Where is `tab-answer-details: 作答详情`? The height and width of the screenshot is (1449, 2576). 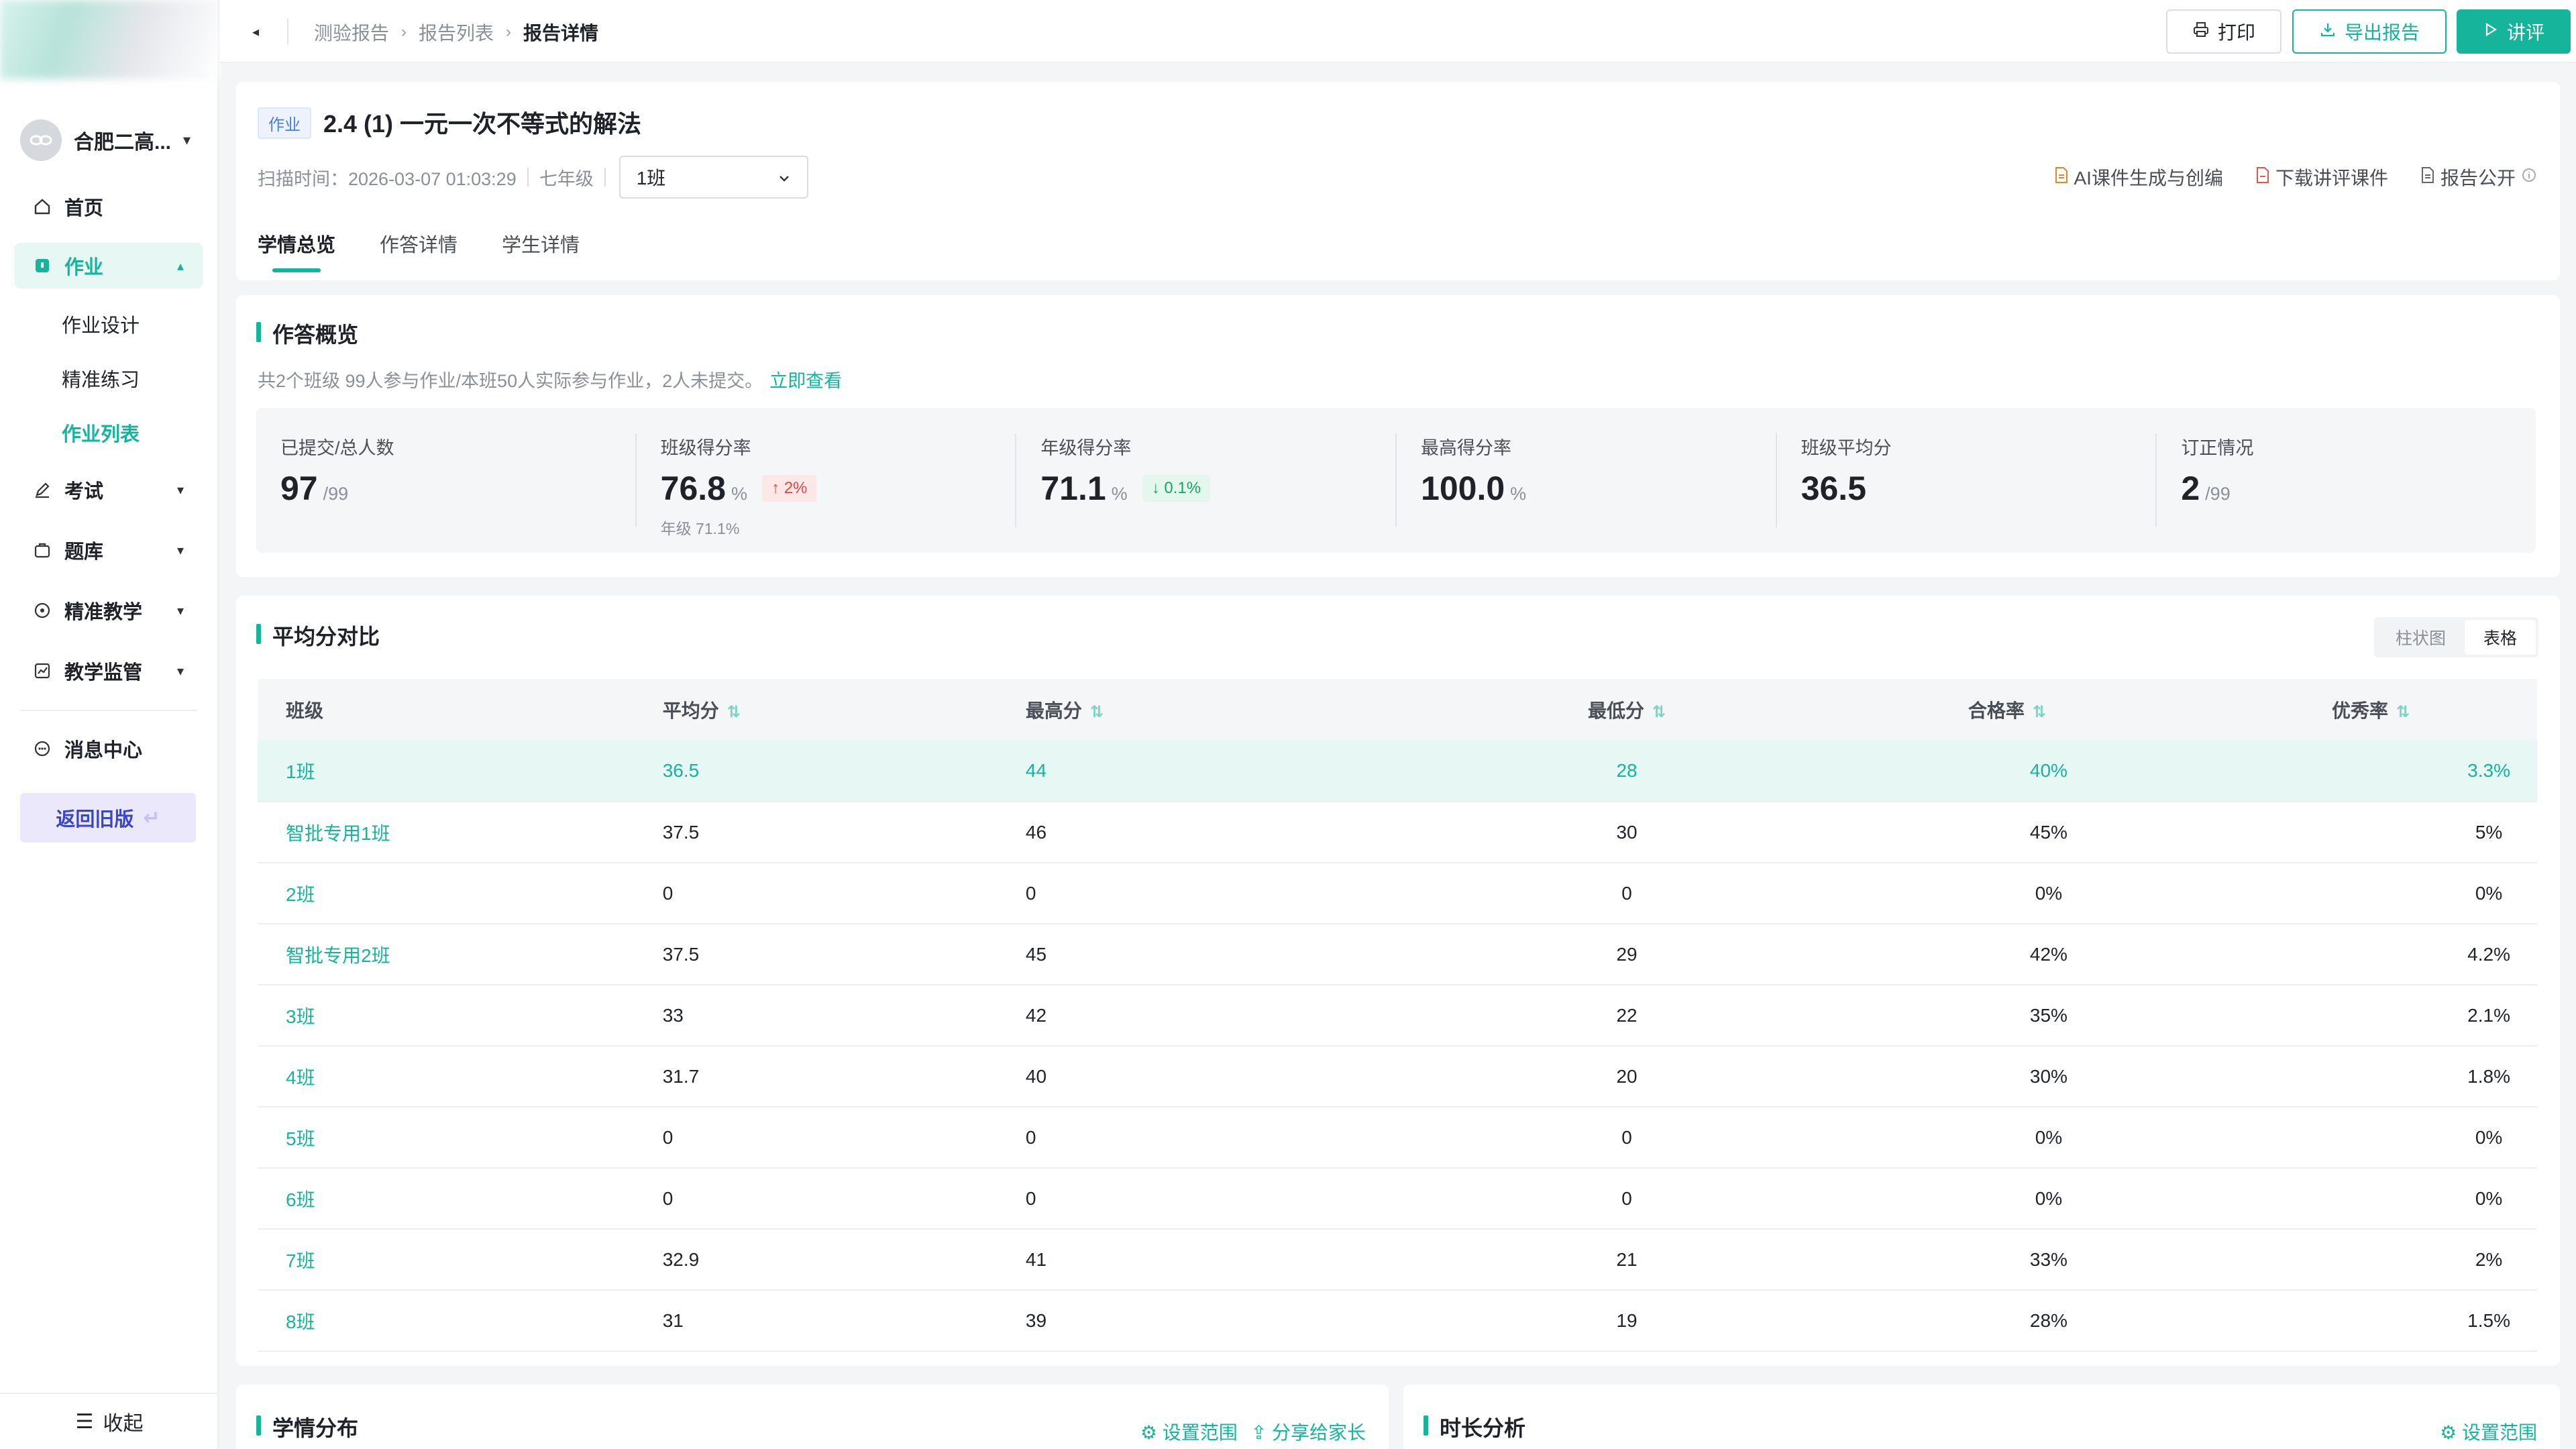
tab-answer-details: 作答详情 is located at coordinates (419, 245).